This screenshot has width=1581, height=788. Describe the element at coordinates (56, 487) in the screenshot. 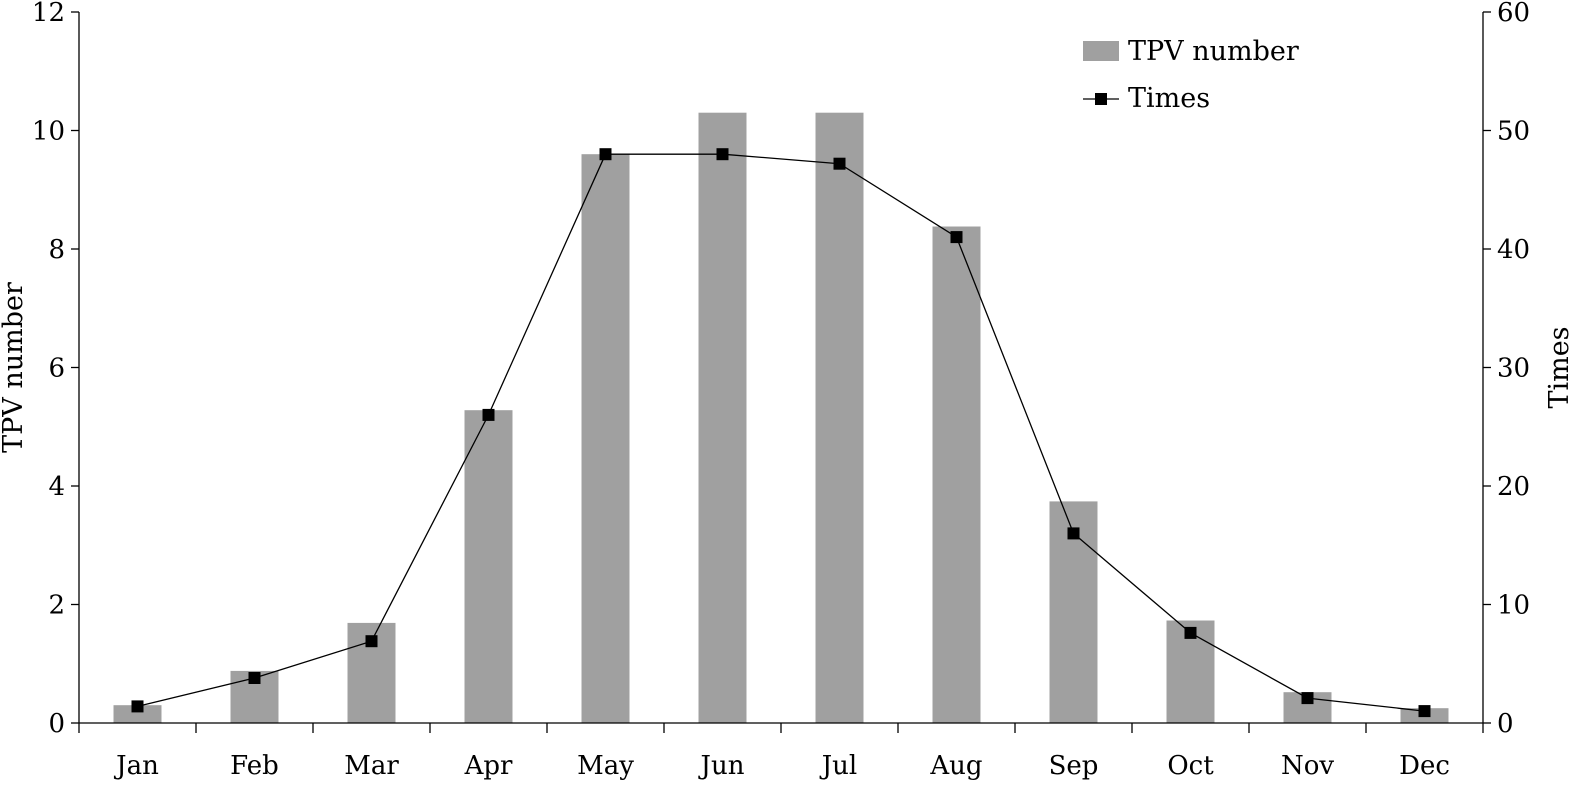

I see `y-left-tick-label-4: 4` at that location.